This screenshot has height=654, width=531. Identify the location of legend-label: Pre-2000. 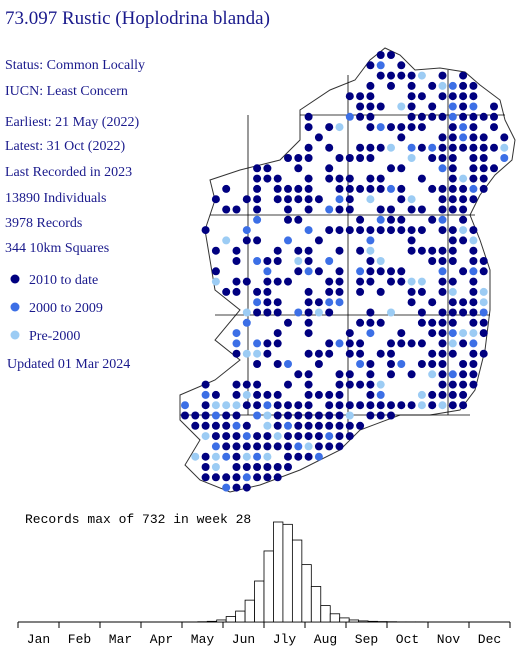
(54, 336).